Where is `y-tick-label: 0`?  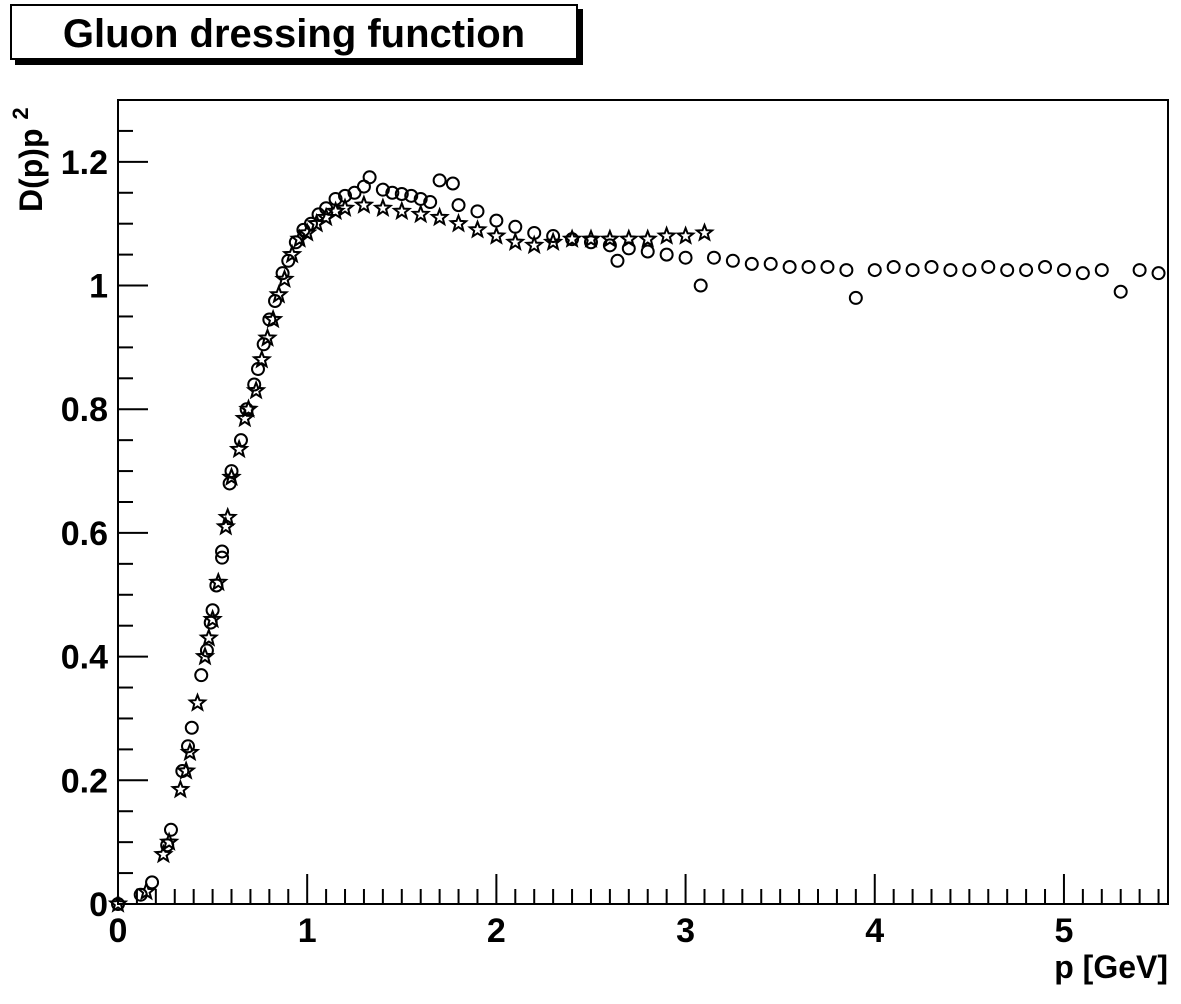
y-tick-label: 0 is located at coordinates (98, 905).